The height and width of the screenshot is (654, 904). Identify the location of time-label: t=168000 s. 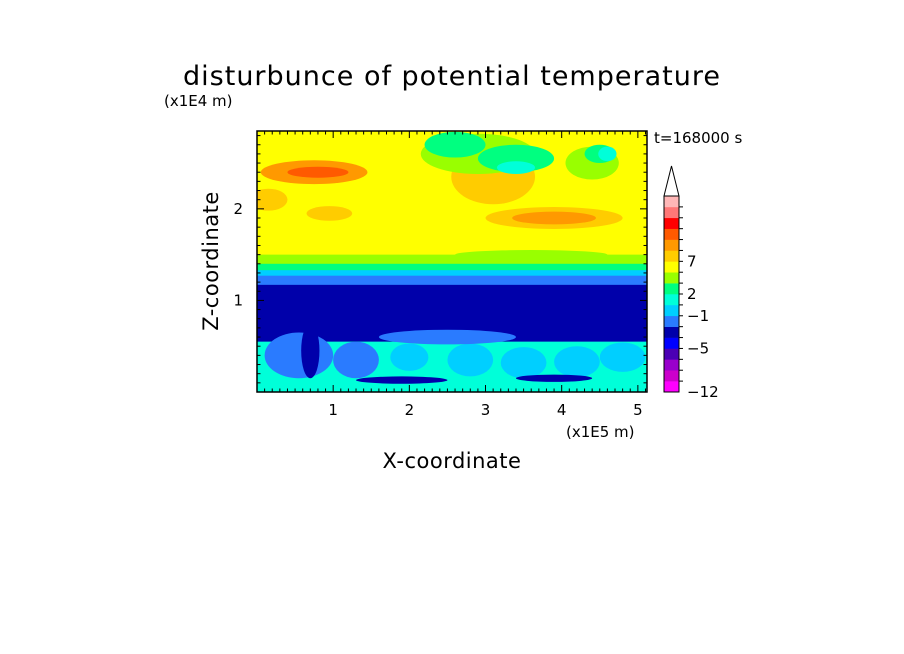
(698, 138).